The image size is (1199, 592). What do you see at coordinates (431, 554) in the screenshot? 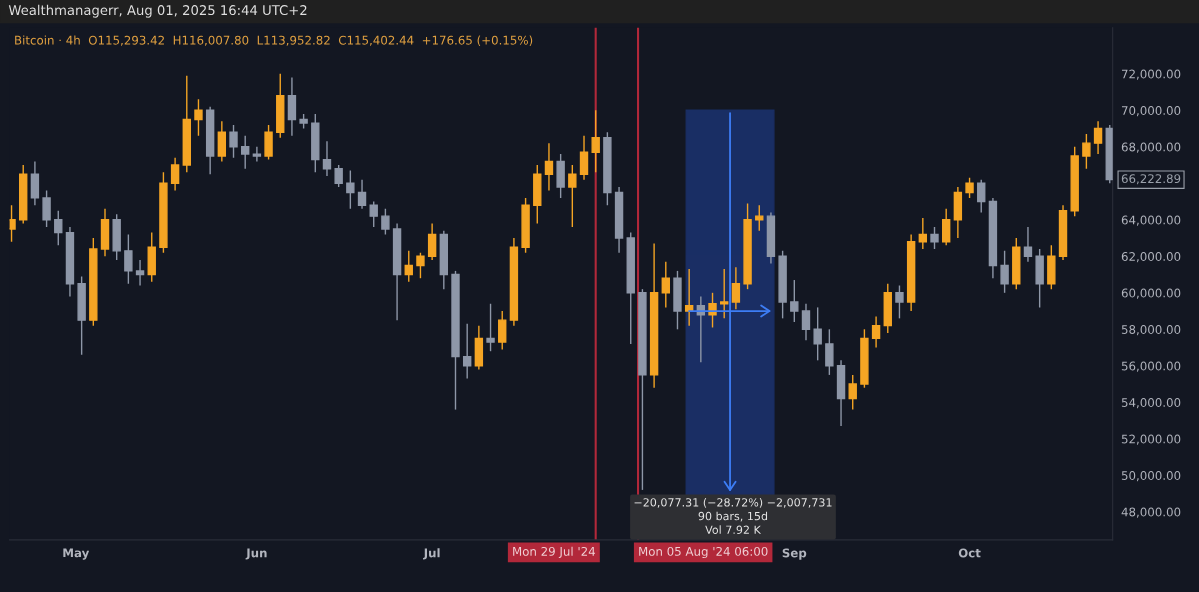
I see `x-tick-label: Jul` at bounding box center [431, 554].